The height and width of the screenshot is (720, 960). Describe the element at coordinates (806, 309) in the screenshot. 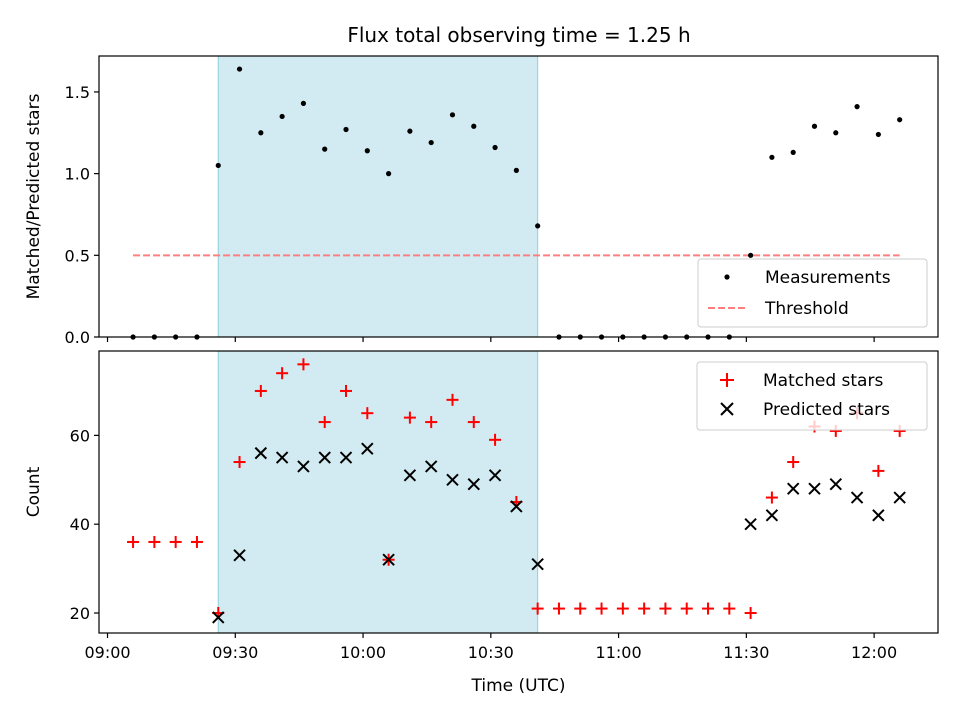

I see `legend-threshold-label: Threshold` at that location.